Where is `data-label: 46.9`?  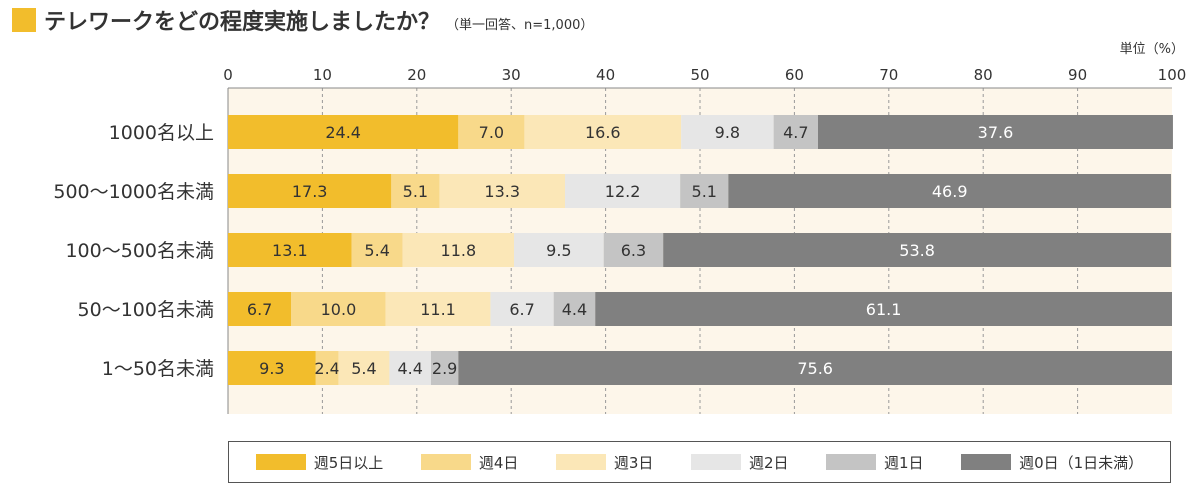 data-label: 46.9 is located at coordinates (950, 191).